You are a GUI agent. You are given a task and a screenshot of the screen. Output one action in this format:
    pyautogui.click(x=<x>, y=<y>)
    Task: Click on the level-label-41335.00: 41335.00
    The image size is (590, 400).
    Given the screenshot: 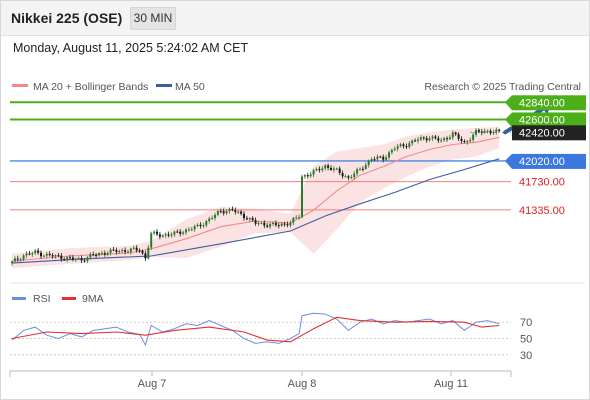 What is the action you would take?
    pyautogui.click(x=542, y=211)
    